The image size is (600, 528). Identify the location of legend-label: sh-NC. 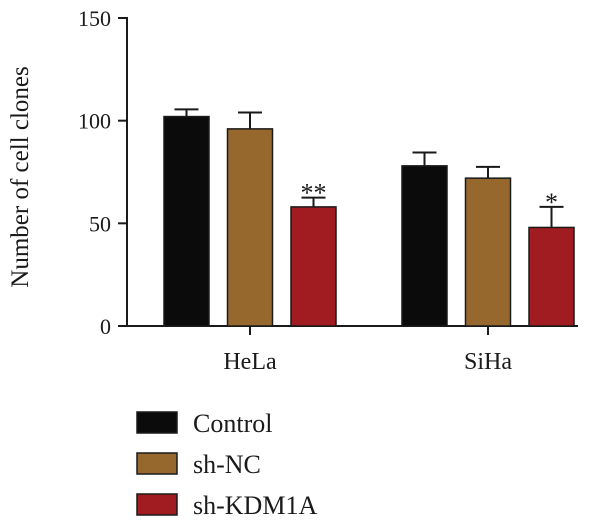
(227, 464).